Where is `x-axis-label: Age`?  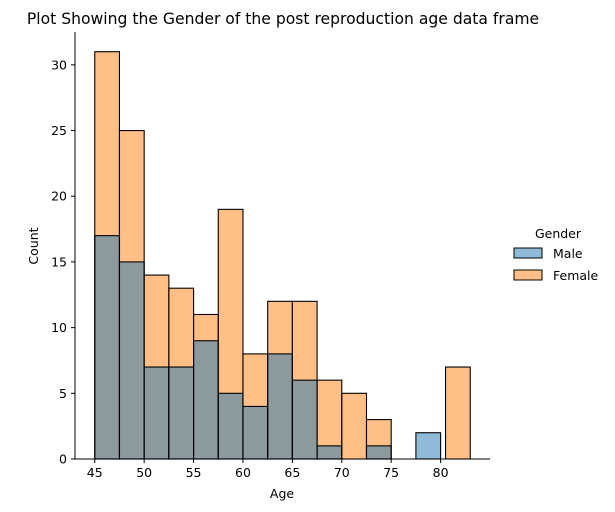
x-axis-label: Age is located at coordinates (282, 493).